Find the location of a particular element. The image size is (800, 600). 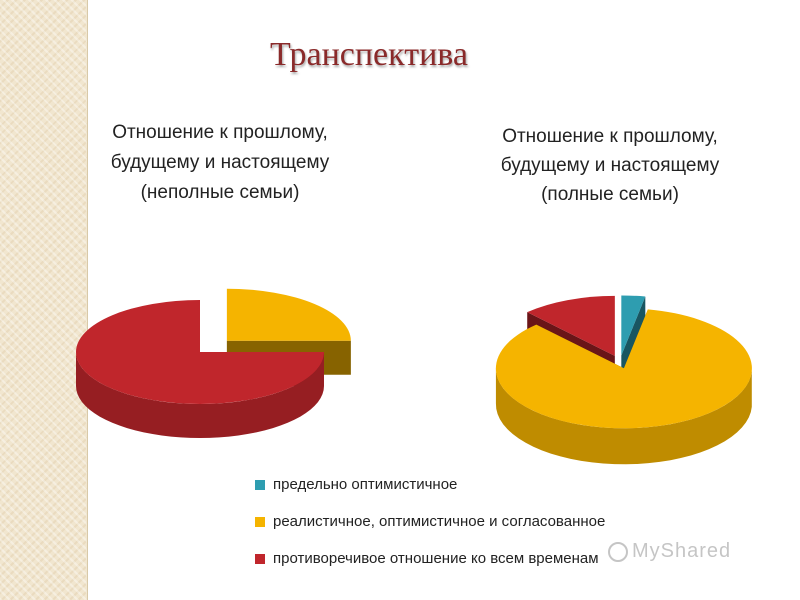

pie2-slice-realistic is located at coordinates (623, 387).